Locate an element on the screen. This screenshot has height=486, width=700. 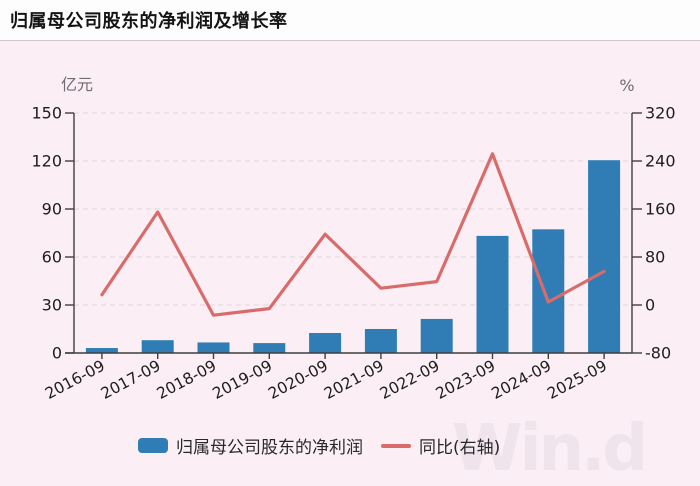
left-tick-label: 150 is located at coordinates (46, 113).